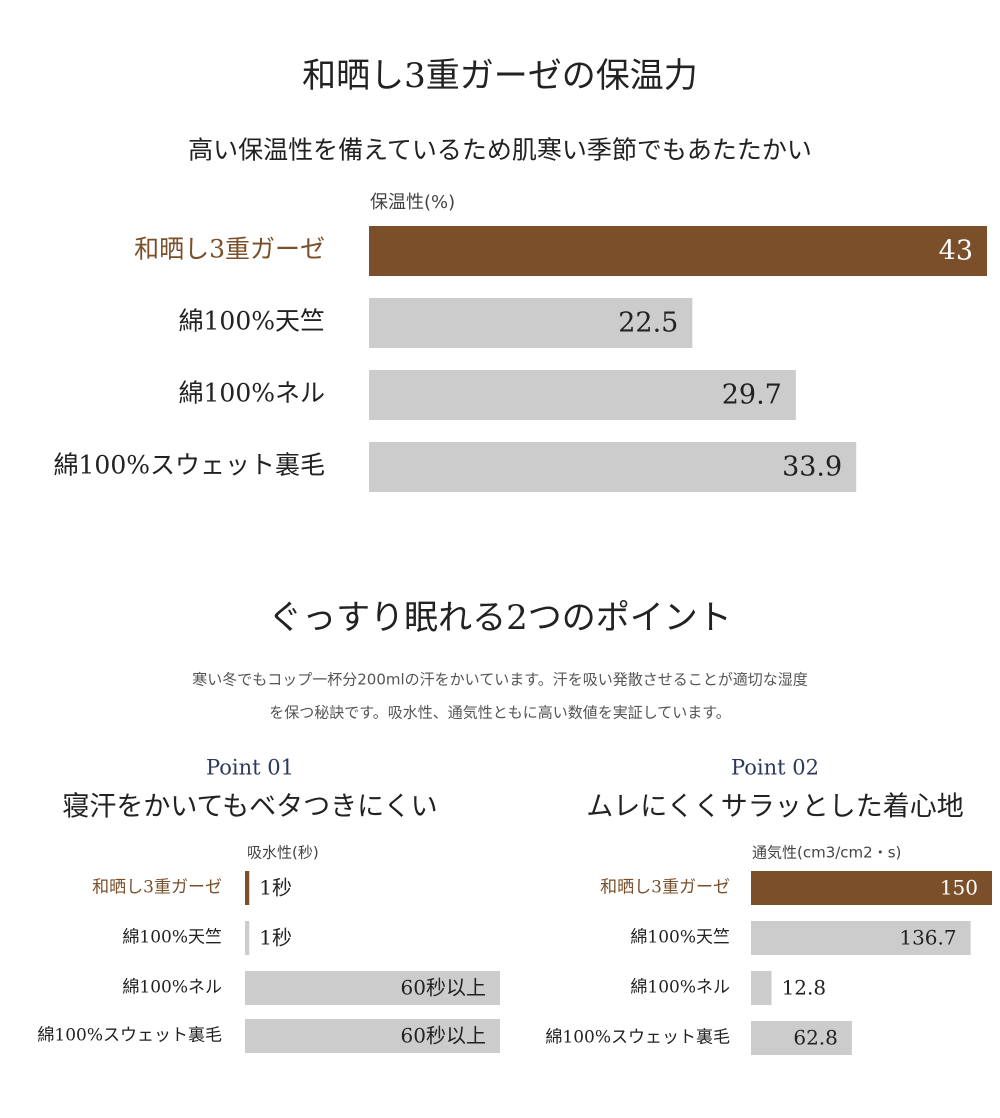 The width and height of the screenshot is (1000, 1118). I want to click on axis-label: 保温性(%), so click(412, 202).